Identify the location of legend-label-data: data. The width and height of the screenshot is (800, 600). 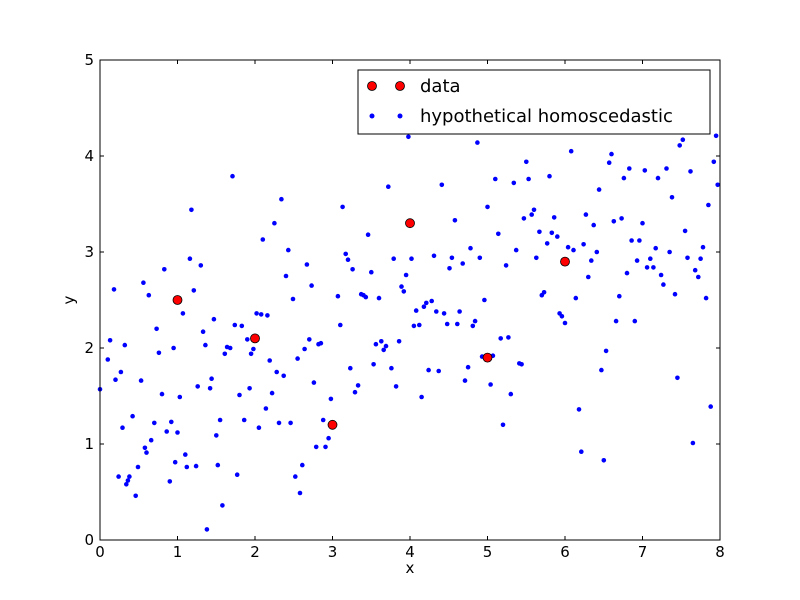
(440, 86).